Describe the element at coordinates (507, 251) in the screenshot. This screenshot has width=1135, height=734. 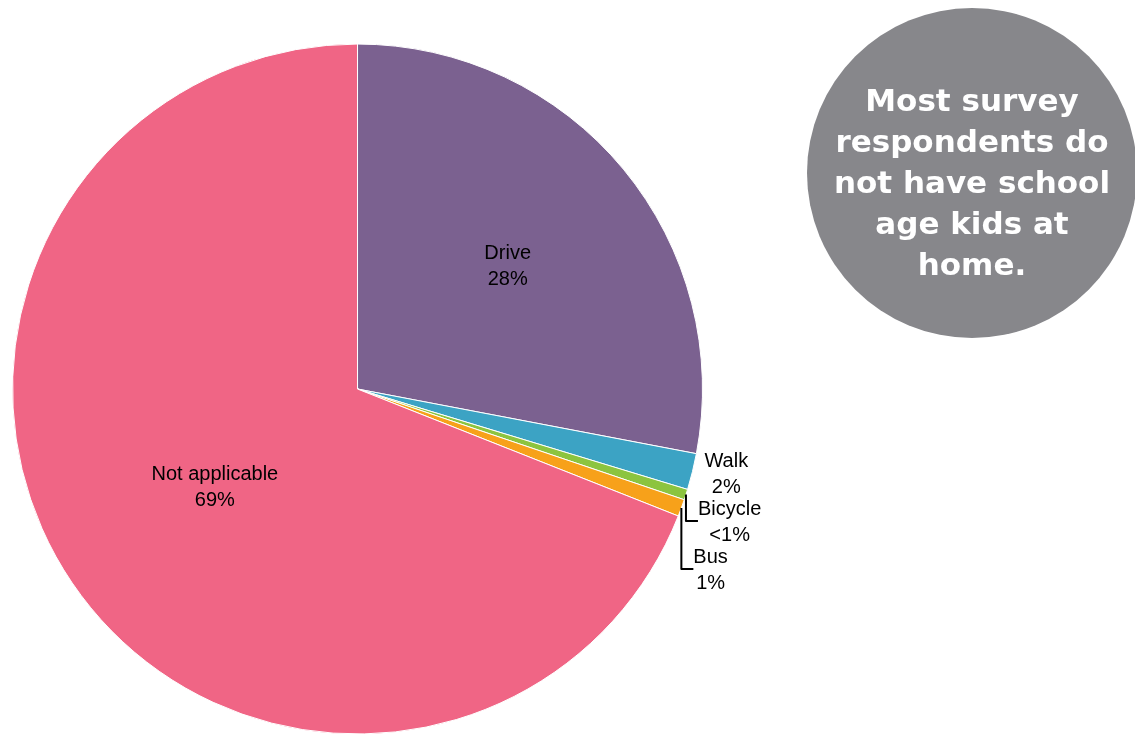
I see `slice-label: Drive` at that location.